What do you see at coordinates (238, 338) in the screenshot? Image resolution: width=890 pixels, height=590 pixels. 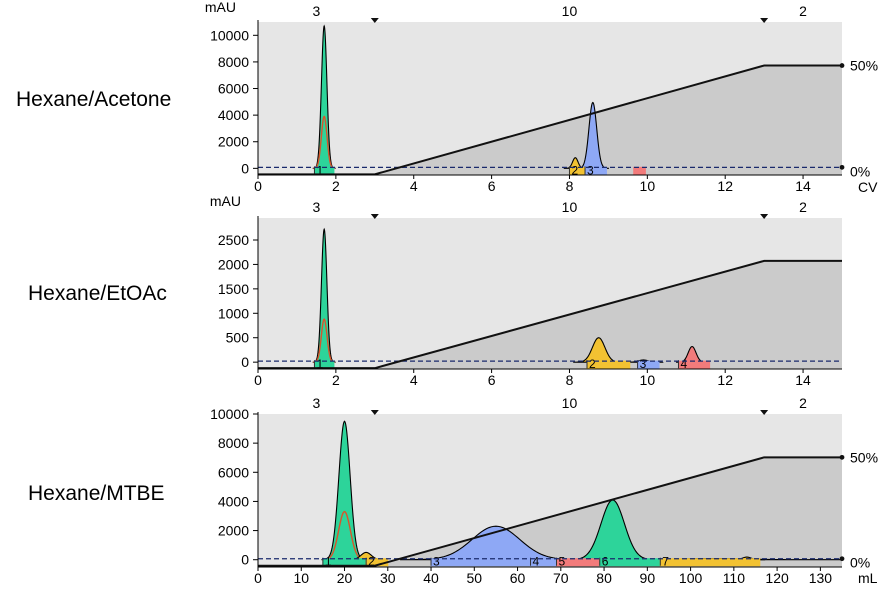 I see `y-tick-label: 500` at bounding box center [238, 338].